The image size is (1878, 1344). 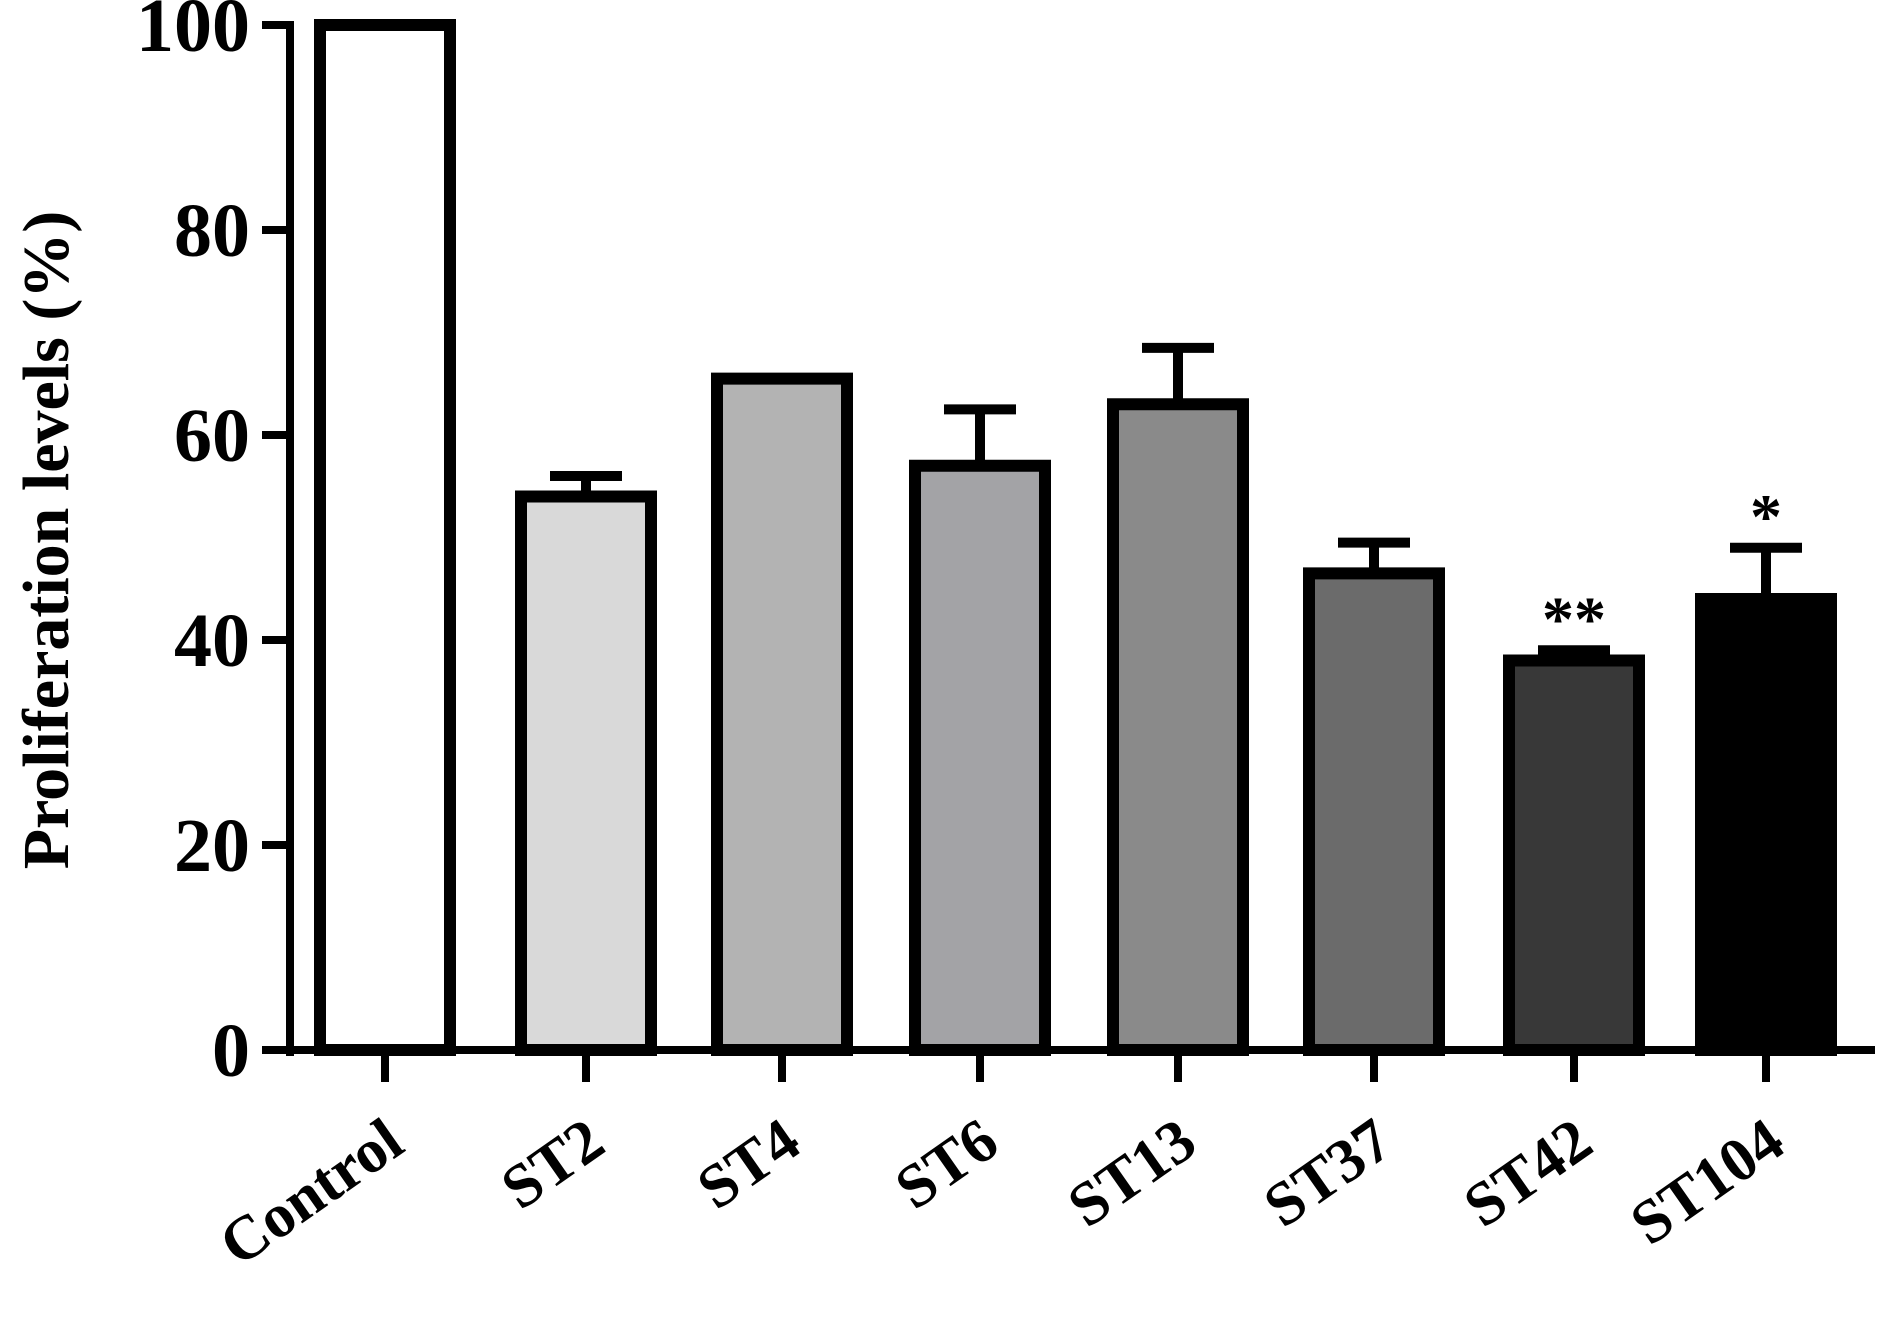 What do you see at coordinates (1374, 811) in the screenshot?
I see `bar-st37` at bounding box center [1374, 811].